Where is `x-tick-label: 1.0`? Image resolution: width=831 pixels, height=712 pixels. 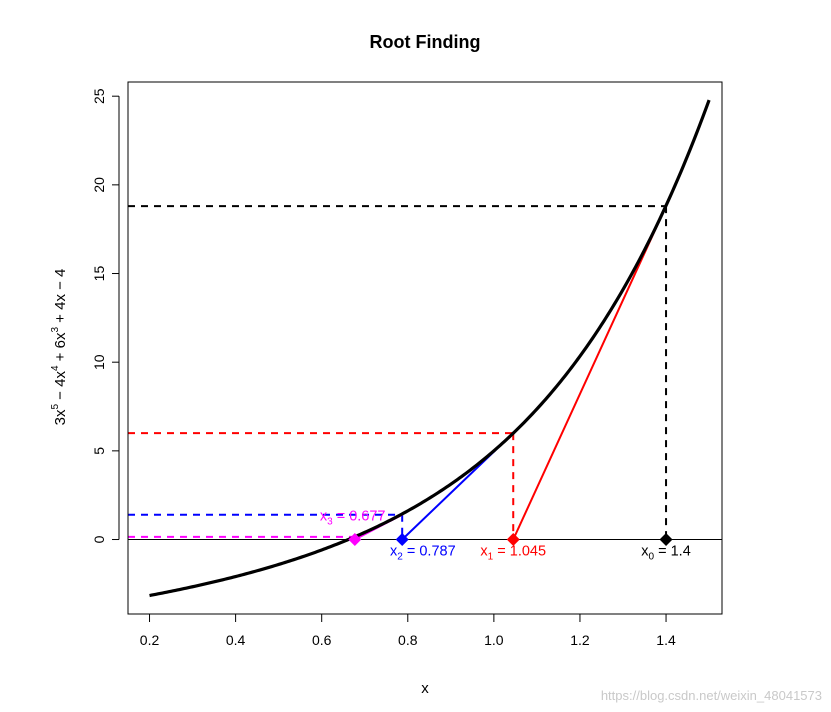
x-tick-label: 1.0 is located at coordinates (494, 640).